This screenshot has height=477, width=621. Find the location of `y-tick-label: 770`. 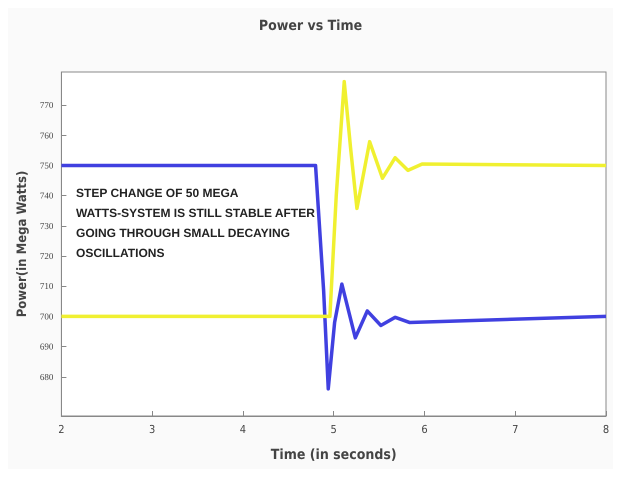

y-tick-label: 770 is located at coordinates (47, 105).